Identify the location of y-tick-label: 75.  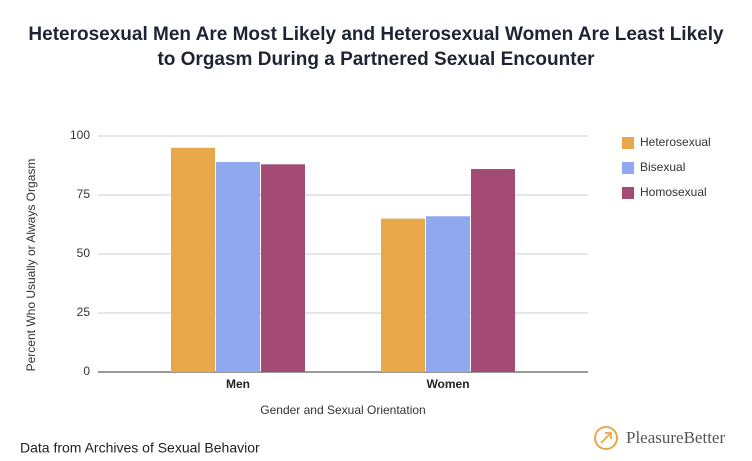
(84, 194).